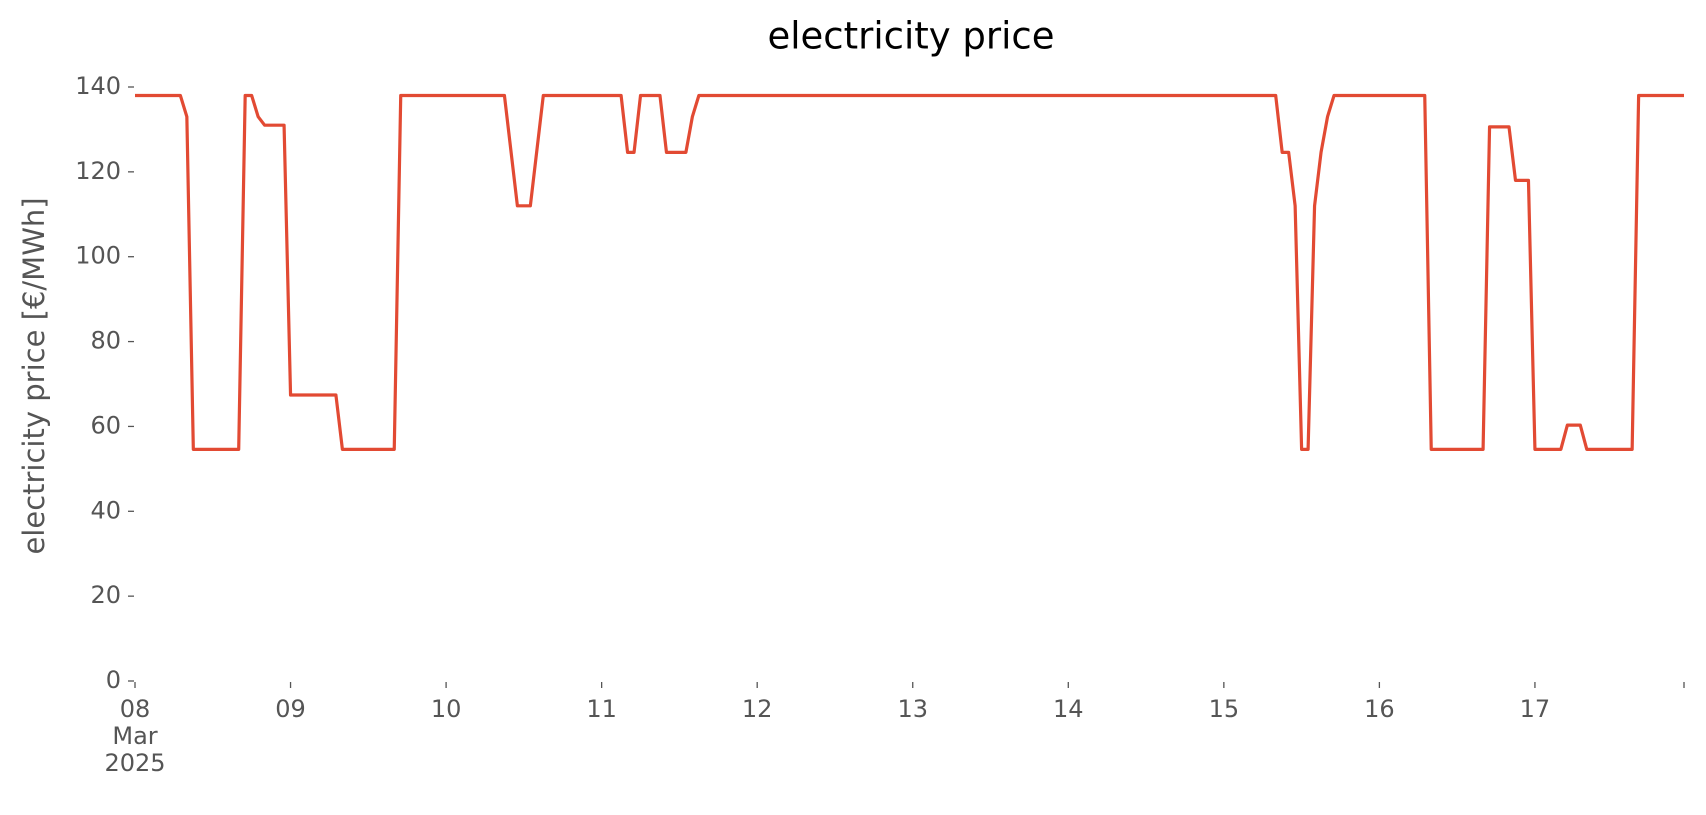 Image resolution: width=1706 pixels, height=815 pixels. I want to click on y-tick-label: 60, so click(105, 425).